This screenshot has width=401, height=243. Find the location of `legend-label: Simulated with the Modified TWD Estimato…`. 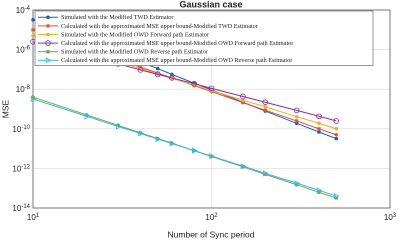

legend-label: Simulated with the Modified TWD Estimato… is located at coordinates (117, 17).